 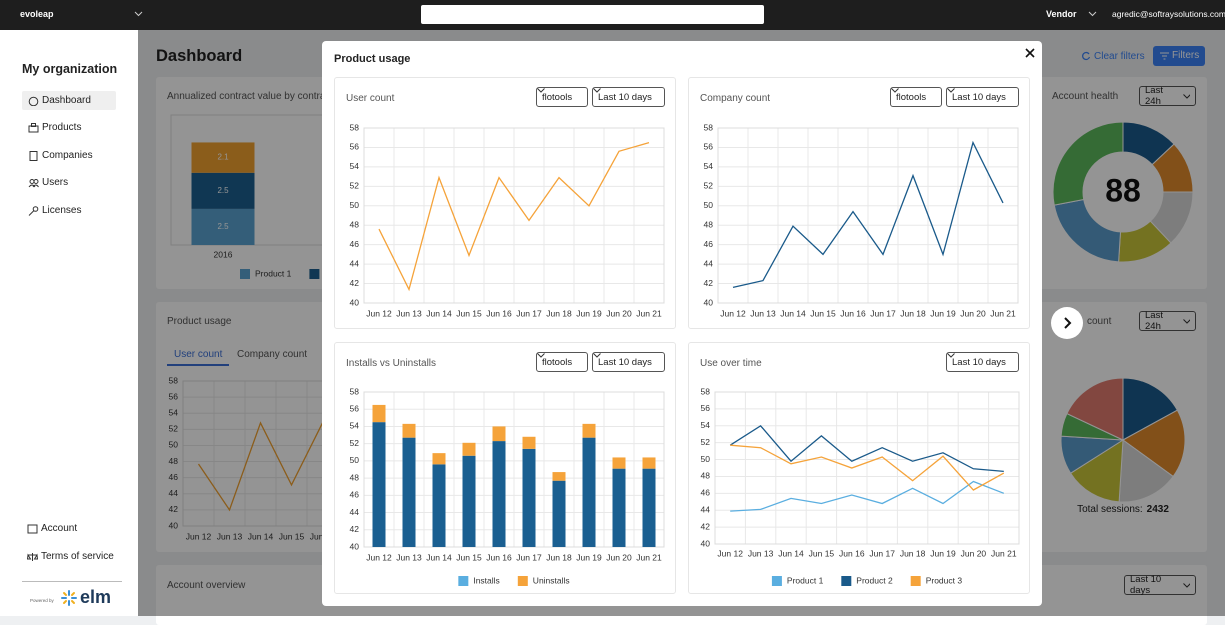 I want to click on nav-item: Dashboard, so click(x=59, y=100).